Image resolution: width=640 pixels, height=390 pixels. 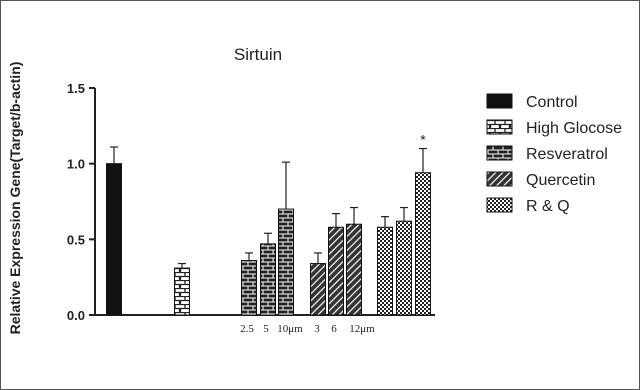 I want to click on x-tick-label: 12μm, so click(x=362, y=329).